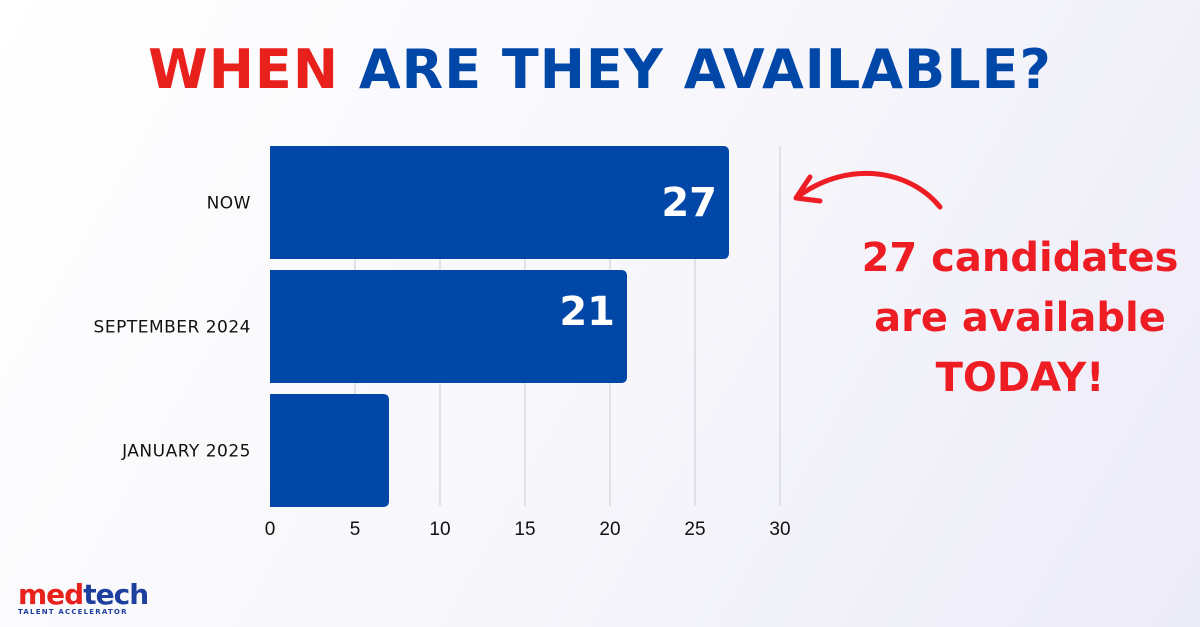  Describe the element at coordinates (694, 529) in the screenshot. I see `tick-label: 25` at that location.